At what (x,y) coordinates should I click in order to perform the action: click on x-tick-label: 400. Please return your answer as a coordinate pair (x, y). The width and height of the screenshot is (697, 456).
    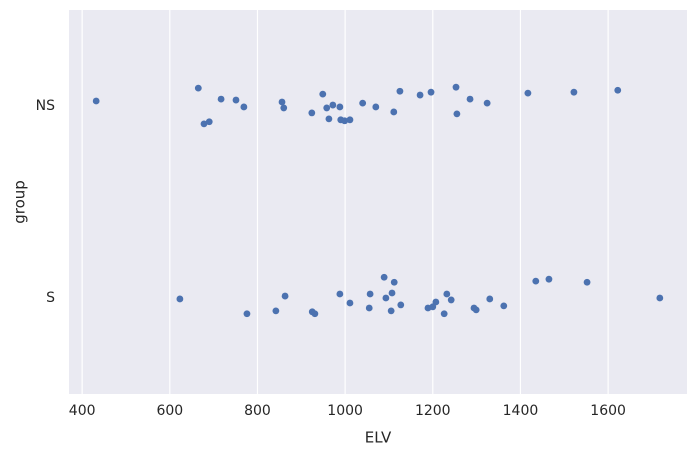
    Looking at the image, I should click on (82, 411).